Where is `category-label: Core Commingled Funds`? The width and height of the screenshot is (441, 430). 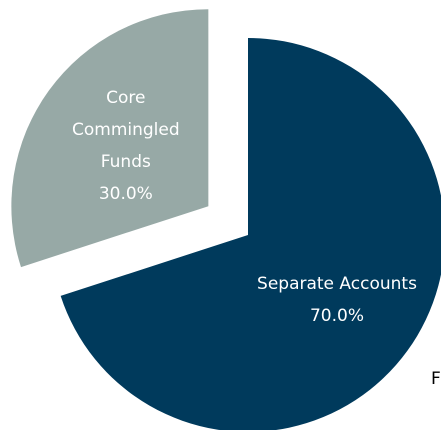 category-label: Core Commingled Funds is located at coordinates (126, 130).